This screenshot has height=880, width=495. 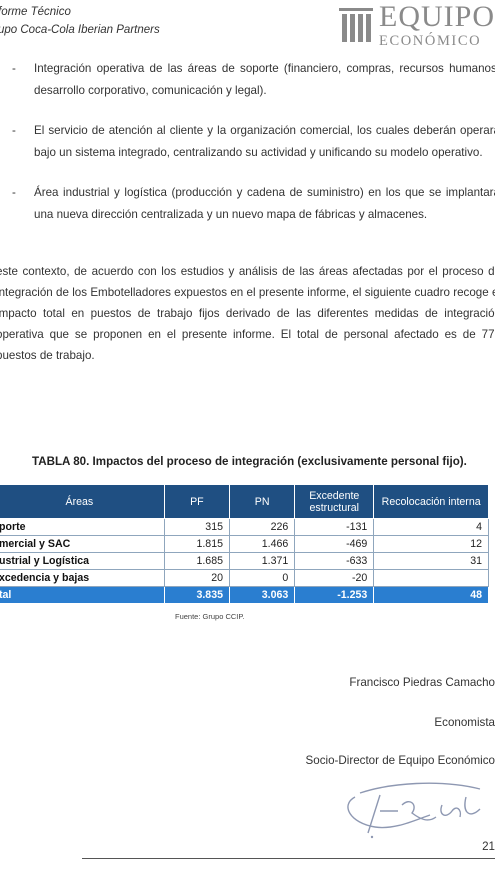 What do you see at coordinates (82, 544) in the screenshot?
I see `row-area: mercial y SAC` at bounding box center [82, 544].